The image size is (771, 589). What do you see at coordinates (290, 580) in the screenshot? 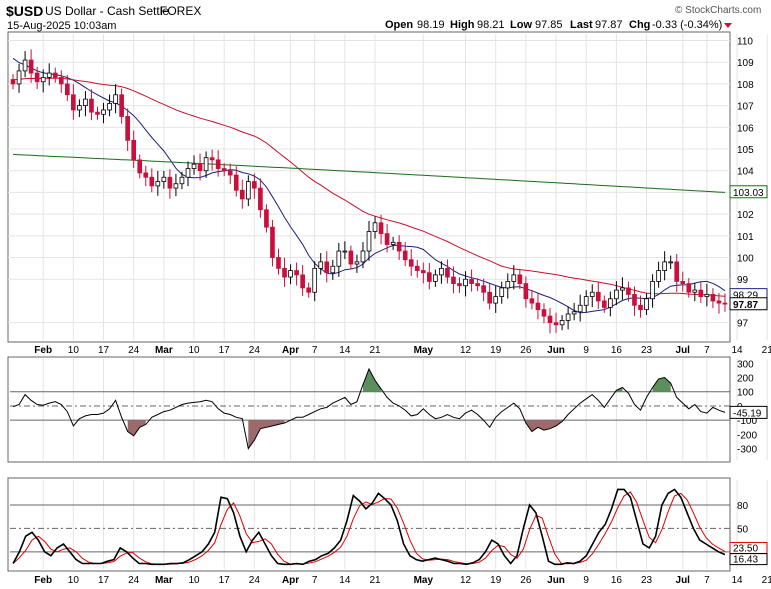
I see `x-axis-label-bottom: Apr` at bounding box center [290, 580].